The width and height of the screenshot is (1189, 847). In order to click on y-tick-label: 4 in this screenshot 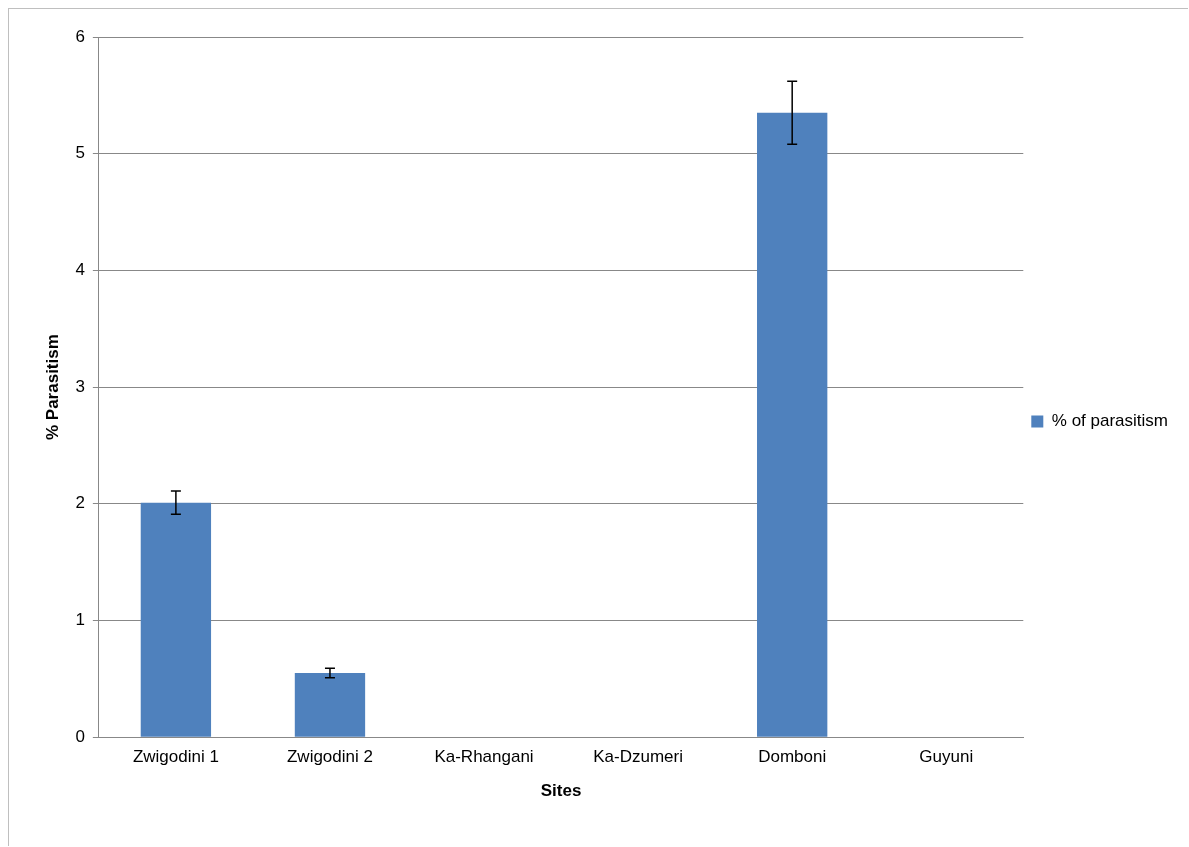, I will do `click(80, 270)`.